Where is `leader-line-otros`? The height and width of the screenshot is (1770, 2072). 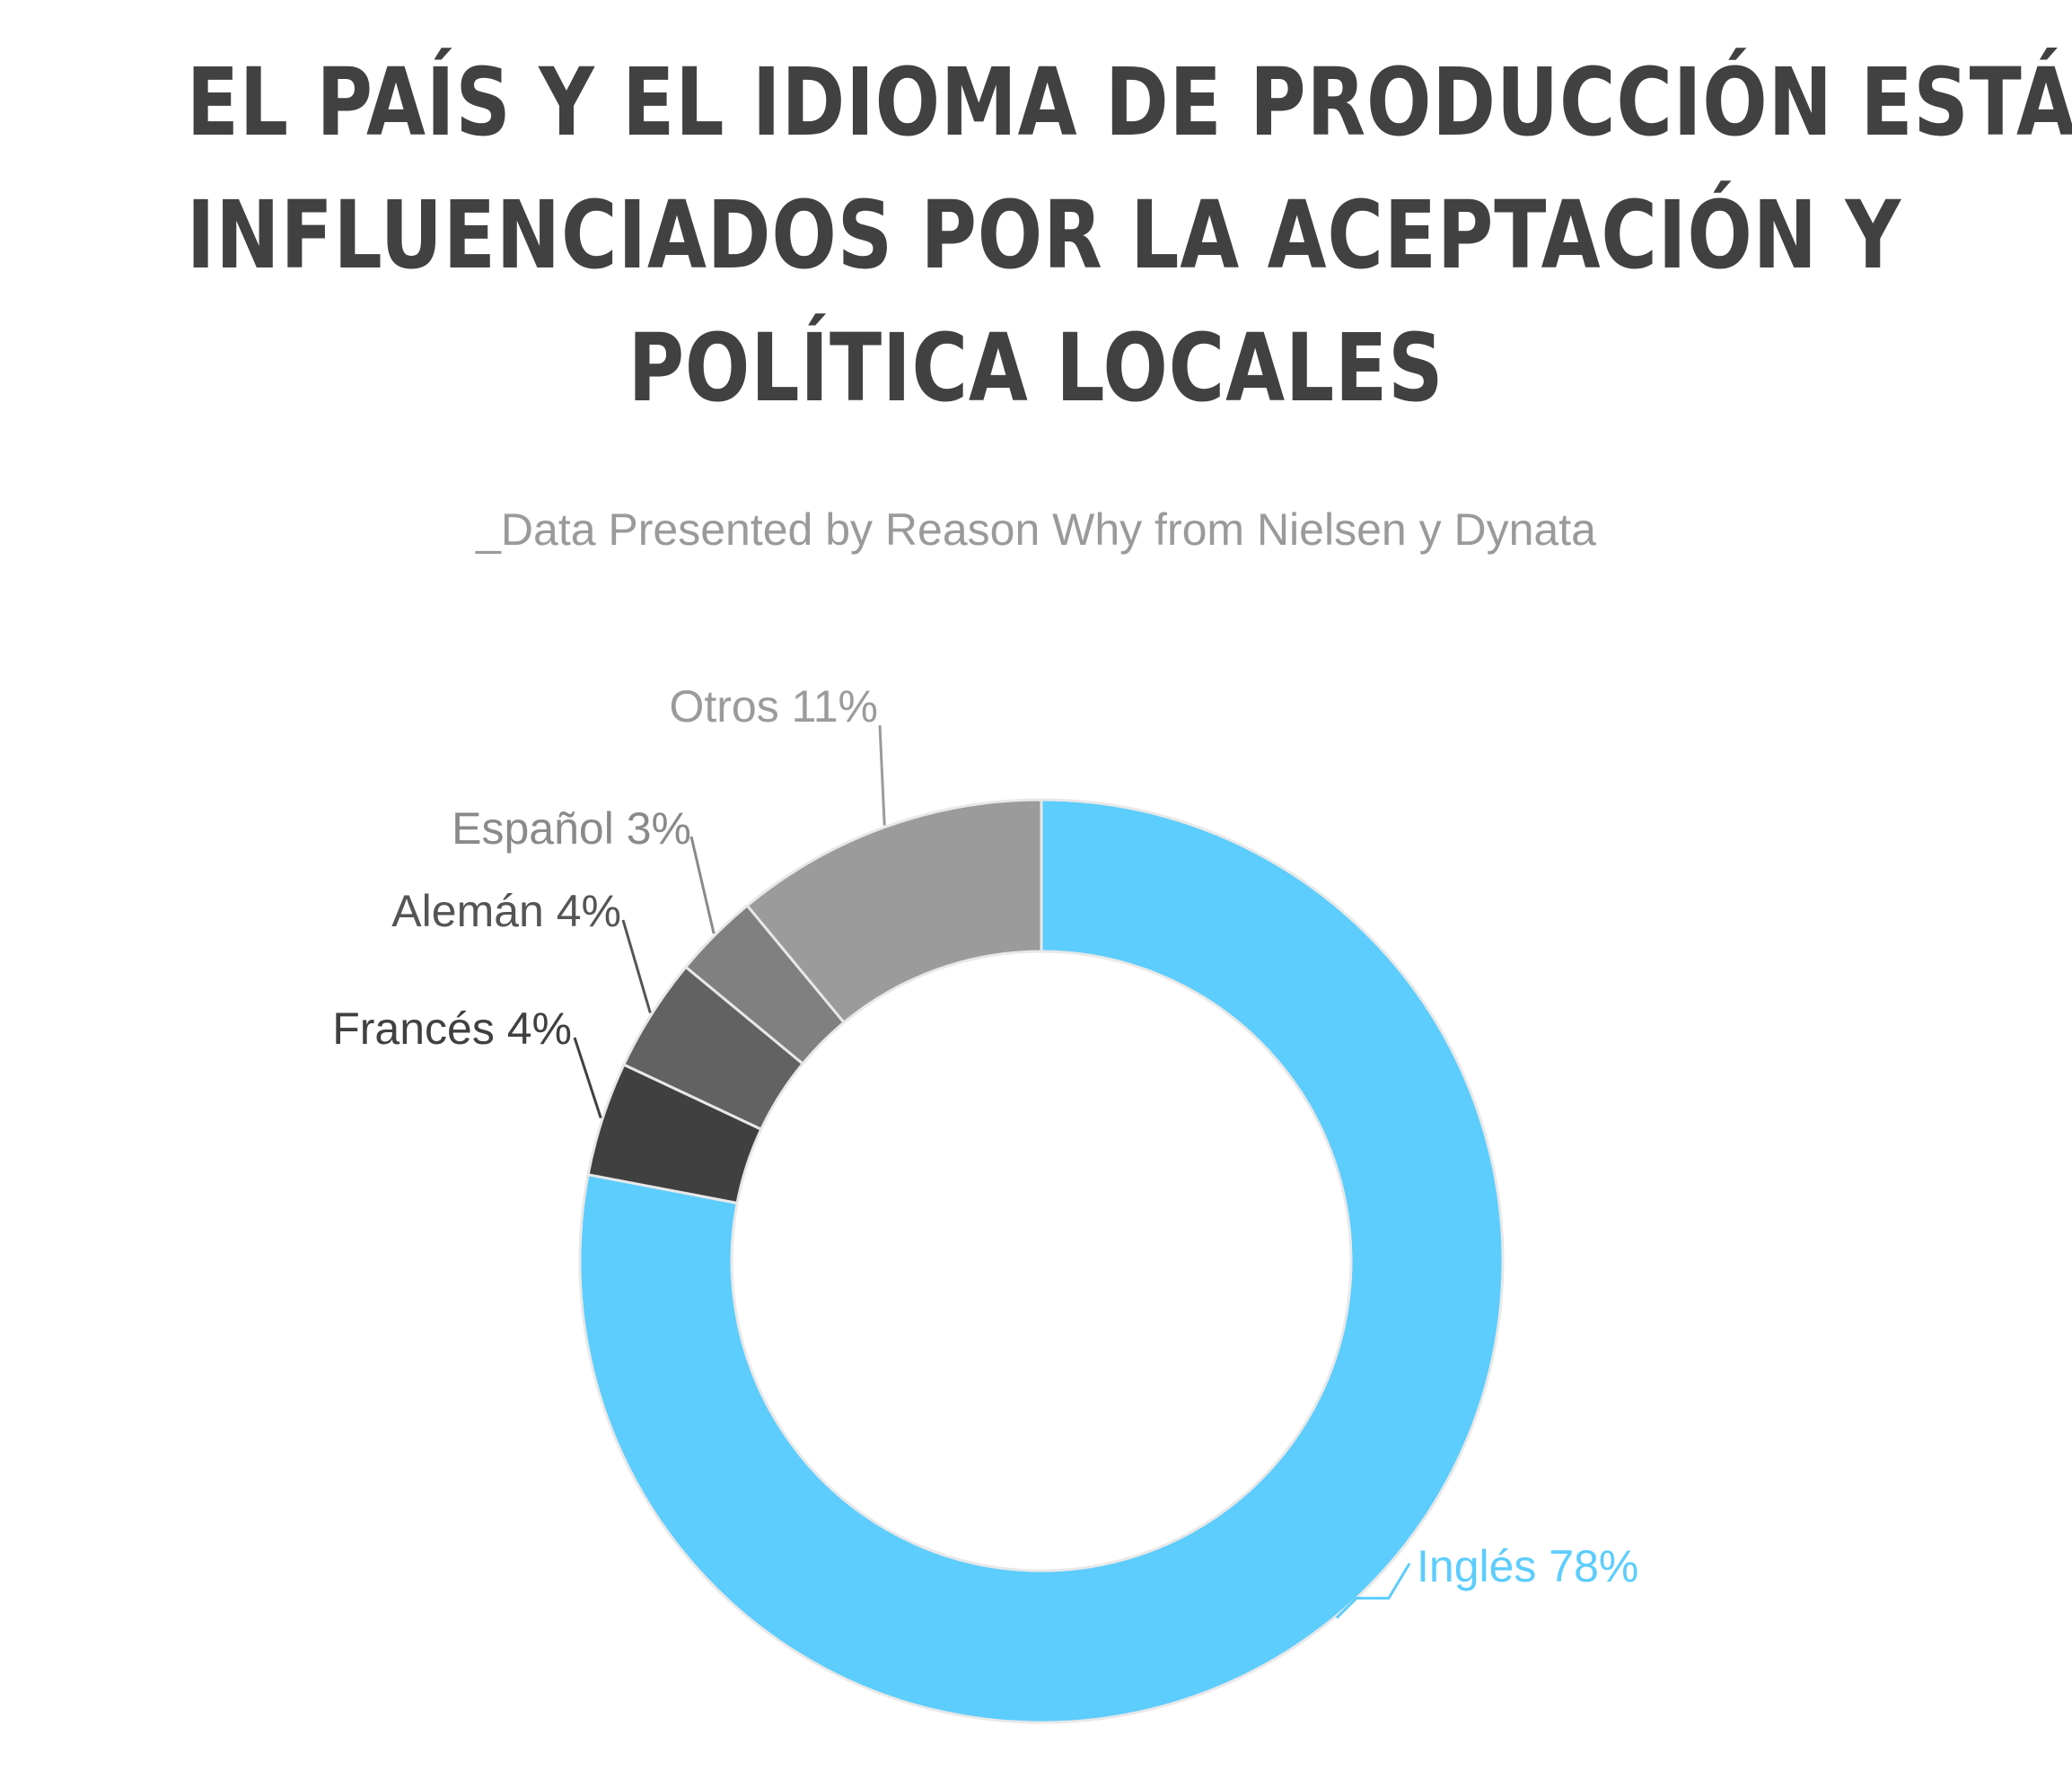
leader-line-otros is located at coordinates (882, 775).